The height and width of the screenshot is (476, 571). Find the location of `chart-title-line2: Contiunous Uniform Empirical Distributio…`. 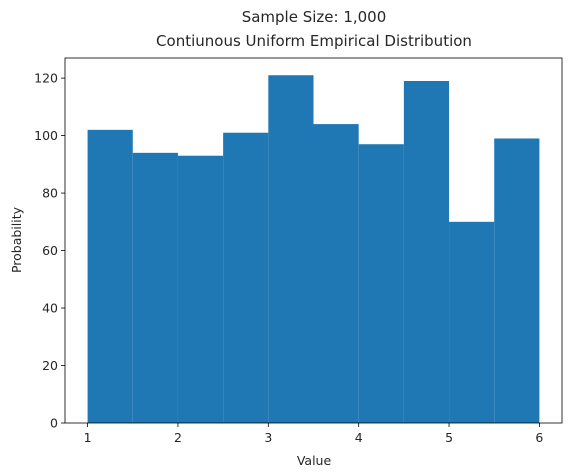

chart-title-line2: Contiunous Uniform Empirical Distributio… is located at coordinates (314, 41).